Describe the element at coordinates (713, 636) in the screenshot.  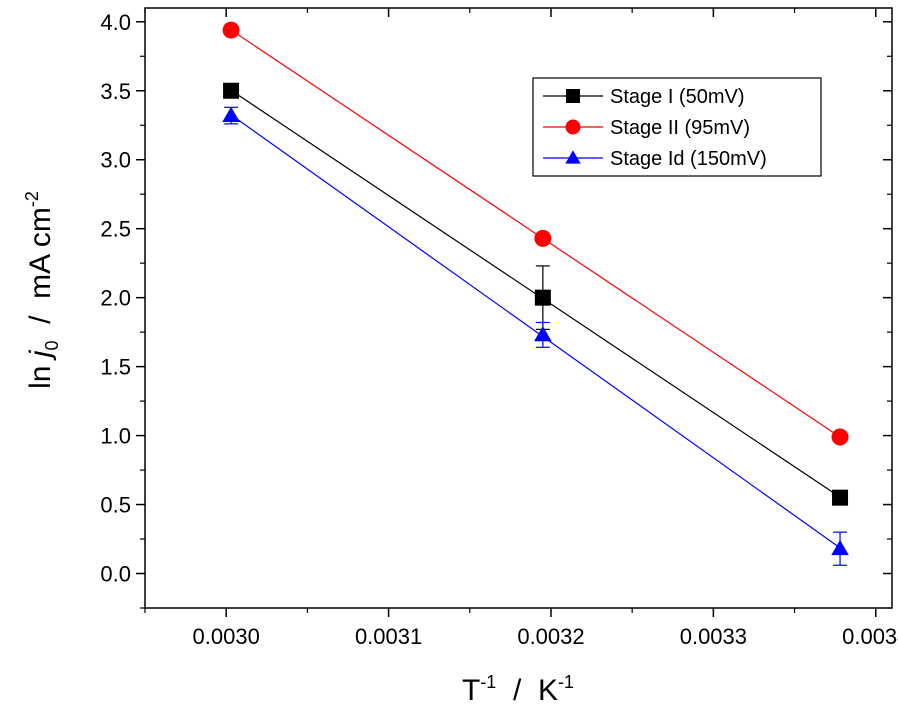
I see `x-tick-label: 0.0033` at that location.